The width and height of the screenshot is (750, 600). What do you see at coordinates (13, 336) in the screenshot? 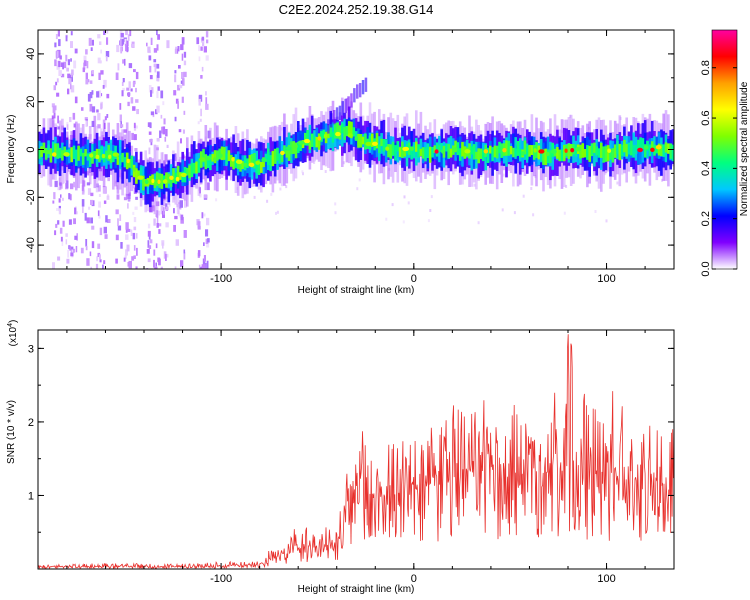
I see `snr-multiplier-base: (x10` at bounding box center [13, 336].